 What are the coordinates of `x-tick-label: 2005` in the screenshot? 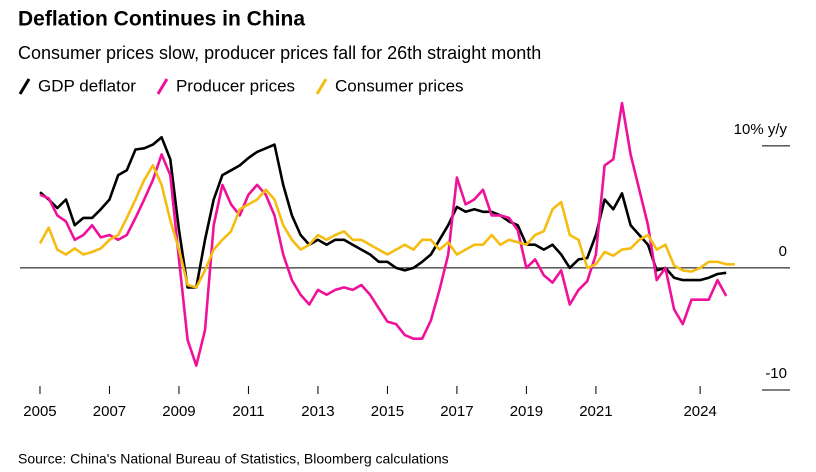 It's located at (39, 411).